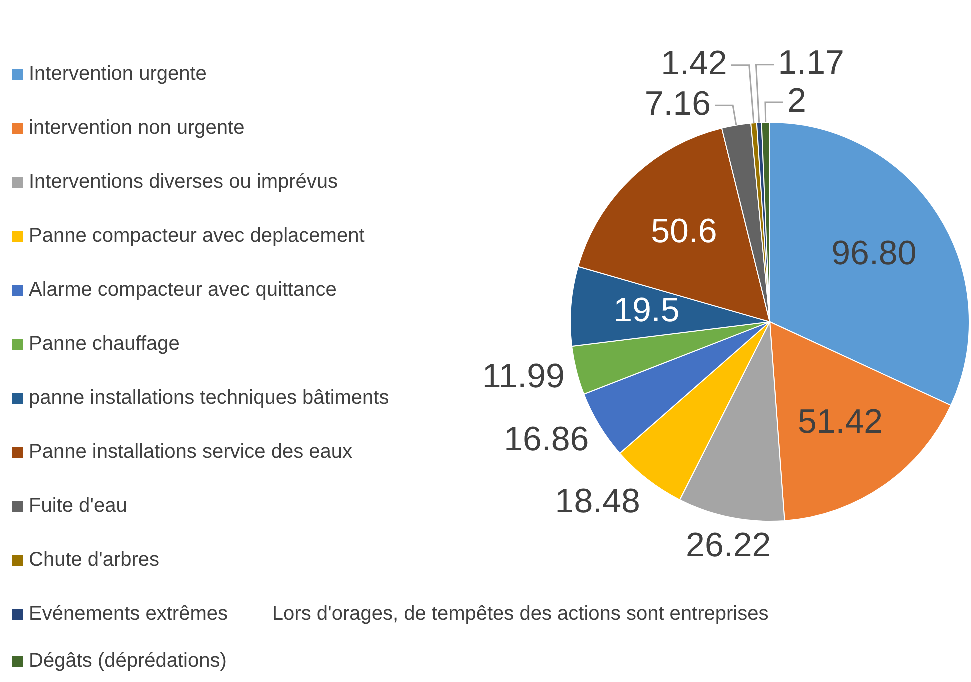  Describe the element at coordinates (94, 560) in the screenshot. I see `legend-label: Chute d'arbres` at that location.